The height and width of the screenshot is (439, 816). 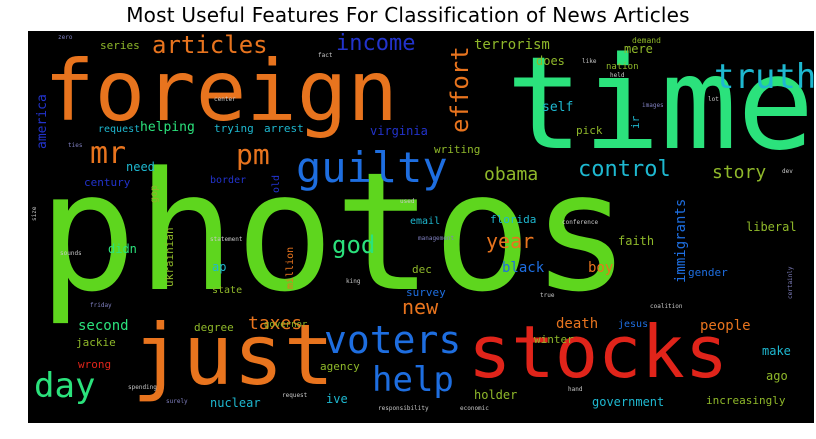 What do you see at coordinates (420, 307) in the screenshot?
I see `word-new: new` at bounding box center [420, 307].